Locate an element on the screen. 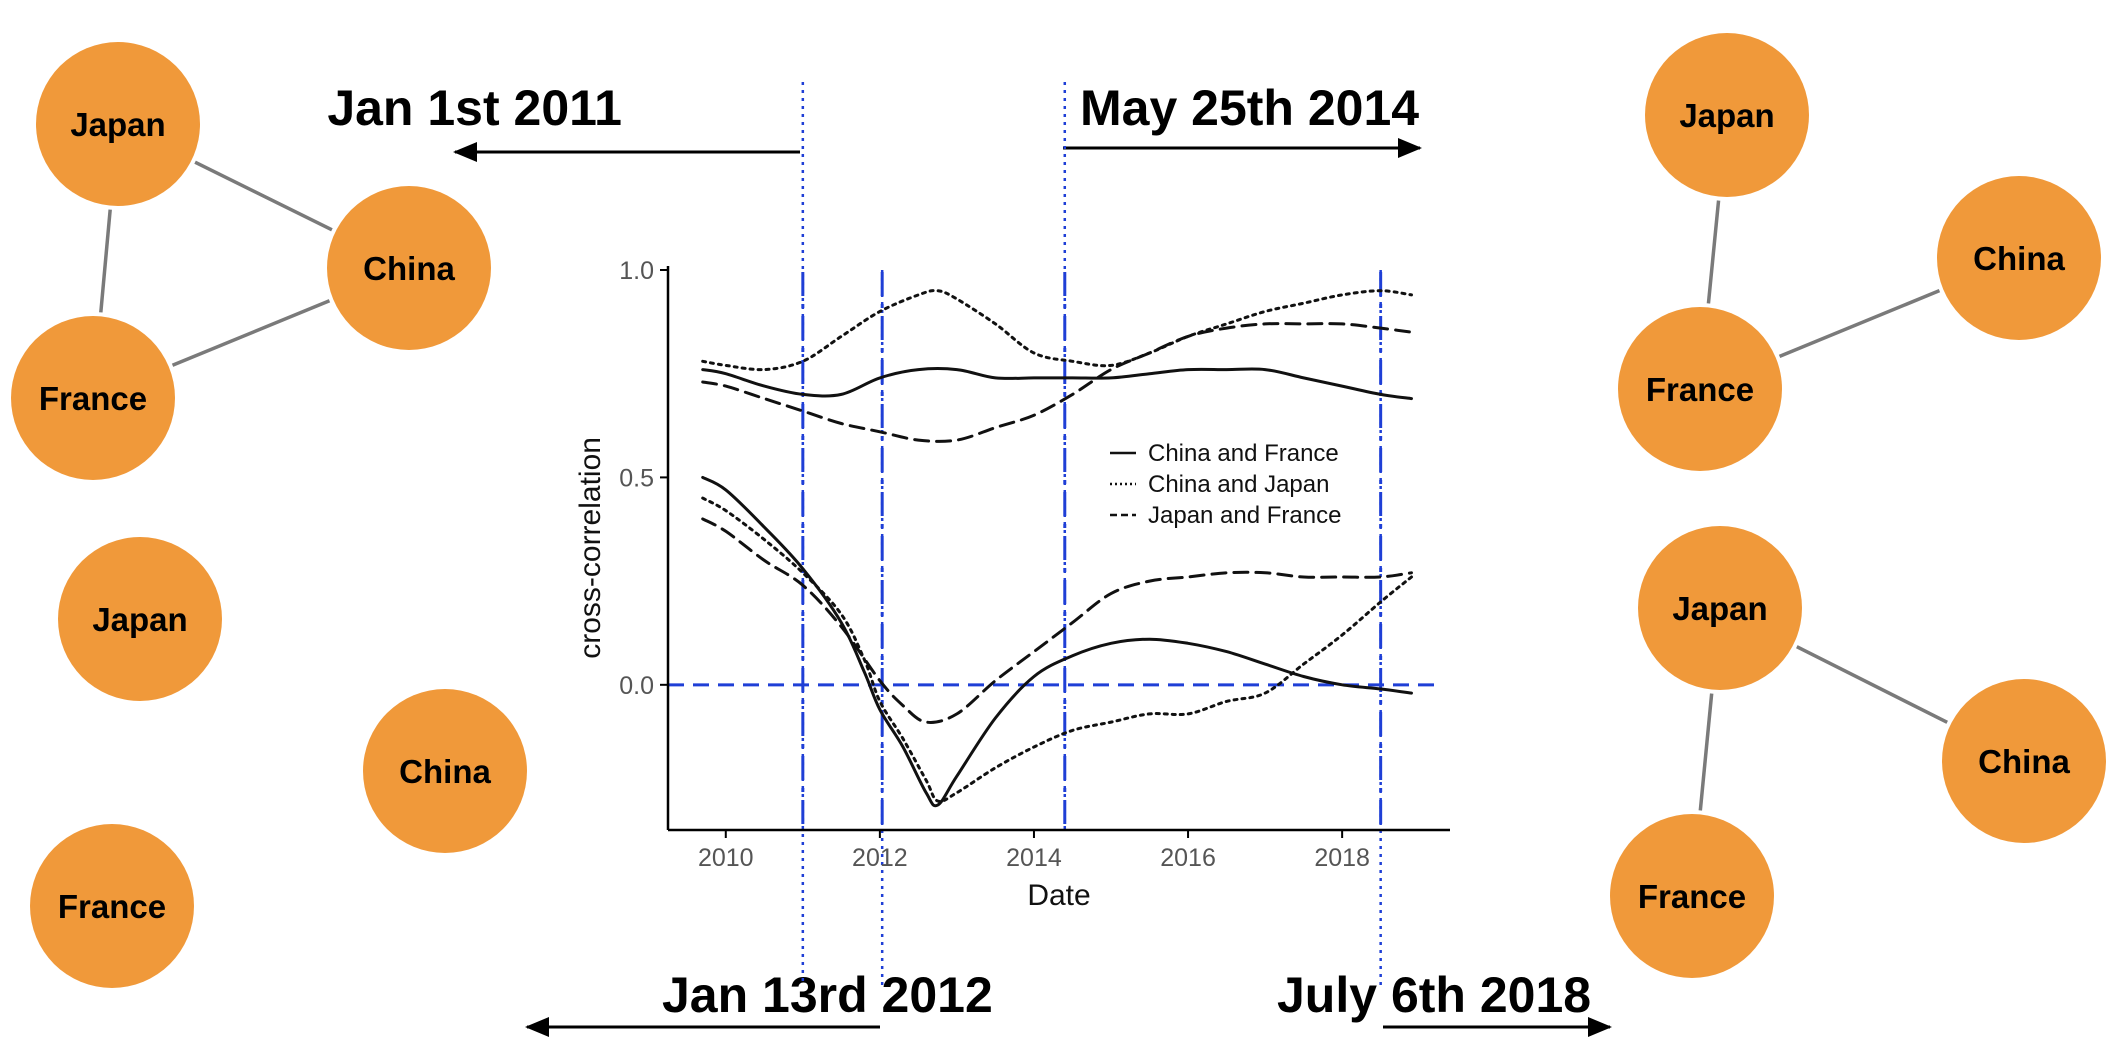  series-line-dotted-upper is located at coordinates (1057, 330).